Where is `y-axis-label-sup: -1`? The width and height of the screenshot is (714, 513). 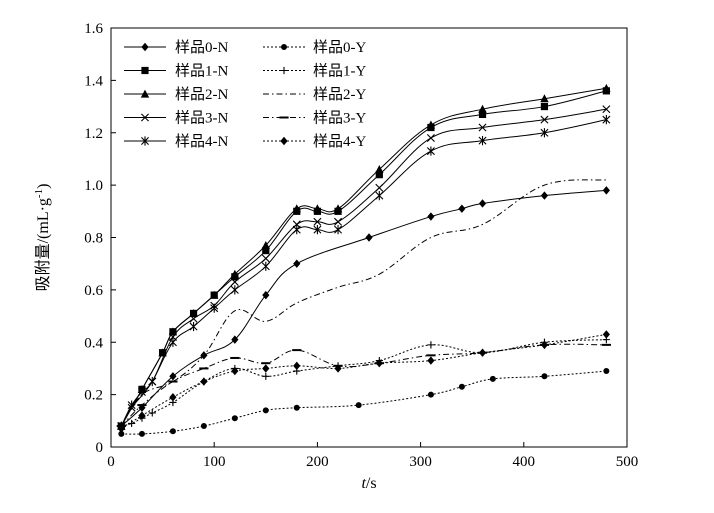 y-axis-label-sup: -1 is located at coordinates (39, 193).